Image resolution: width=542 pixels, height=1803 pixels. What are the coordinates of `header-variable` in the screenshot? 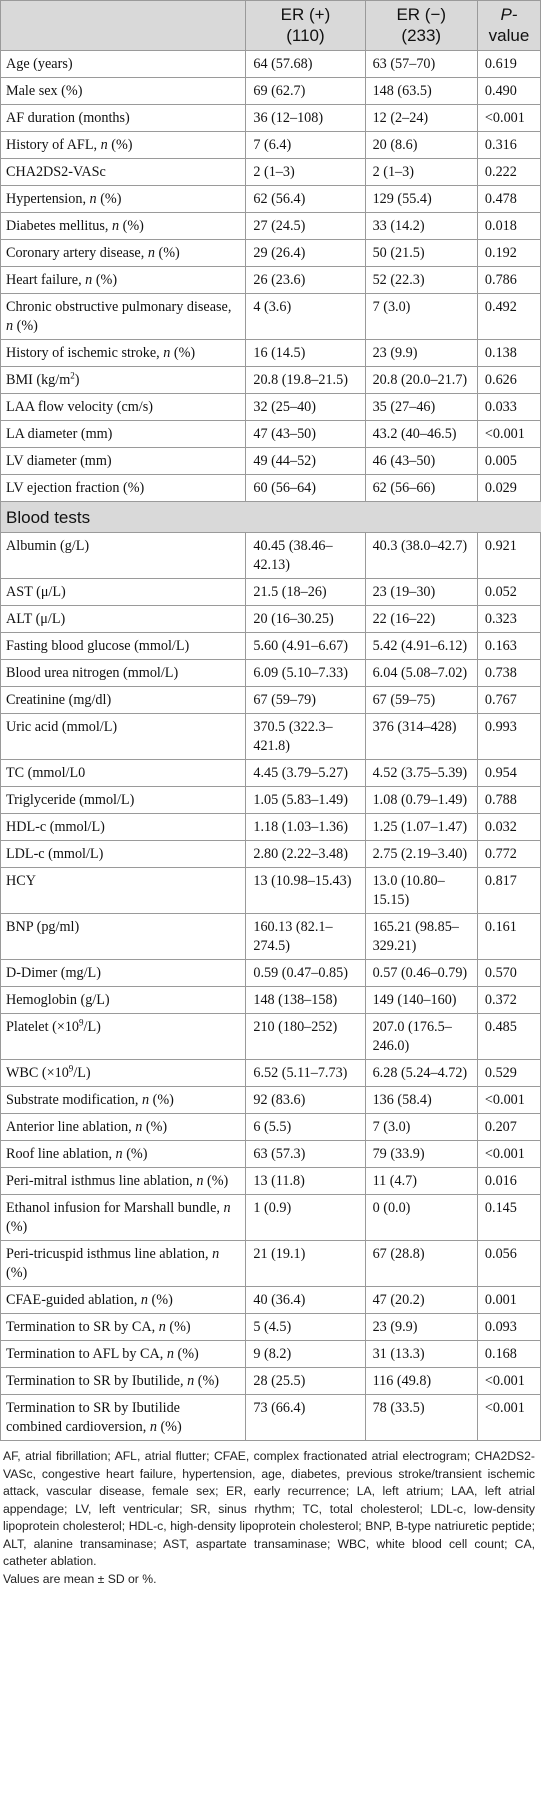 It's located at (123, 25).